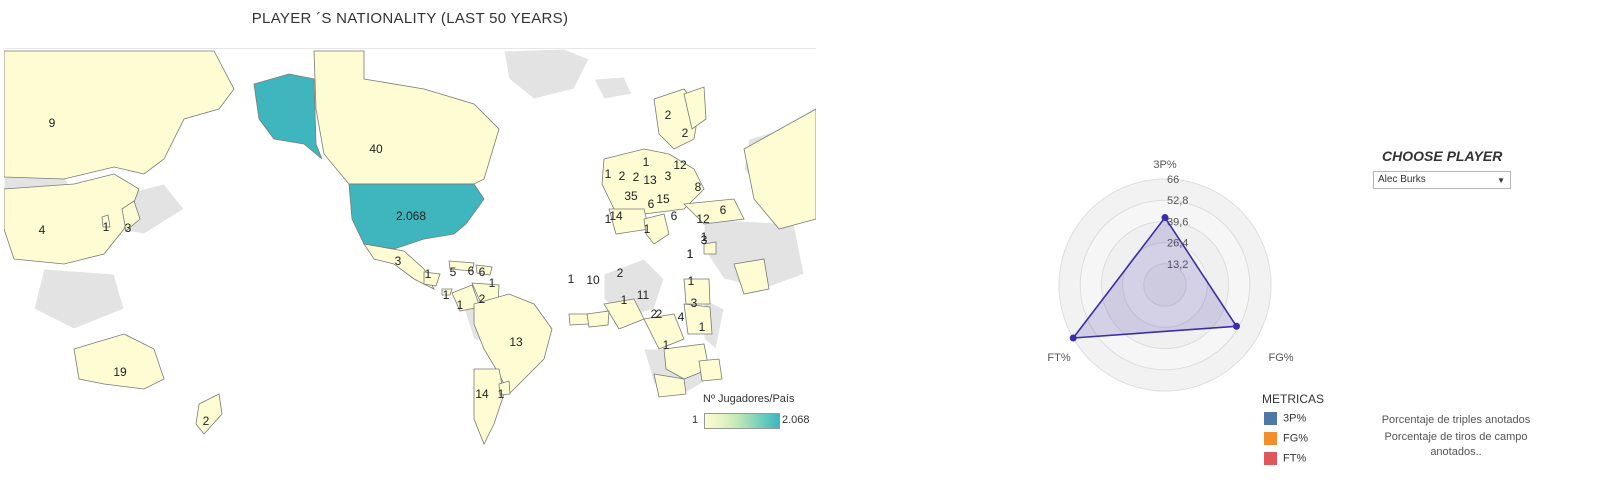 The image size is (1613, 485). I want to click on map-label-dr-congo: 4, so click(681, 317).